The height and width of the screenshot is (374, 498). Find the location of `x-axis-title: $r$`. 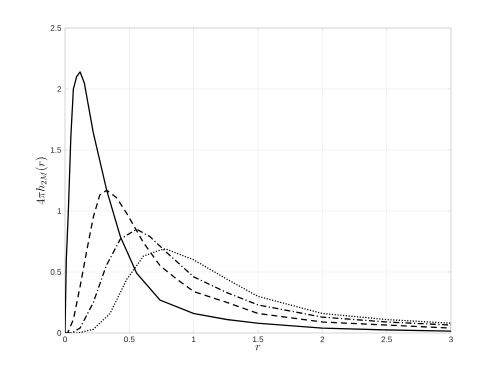

x-axis-title: $r$ is located at coordinates (258, 347).